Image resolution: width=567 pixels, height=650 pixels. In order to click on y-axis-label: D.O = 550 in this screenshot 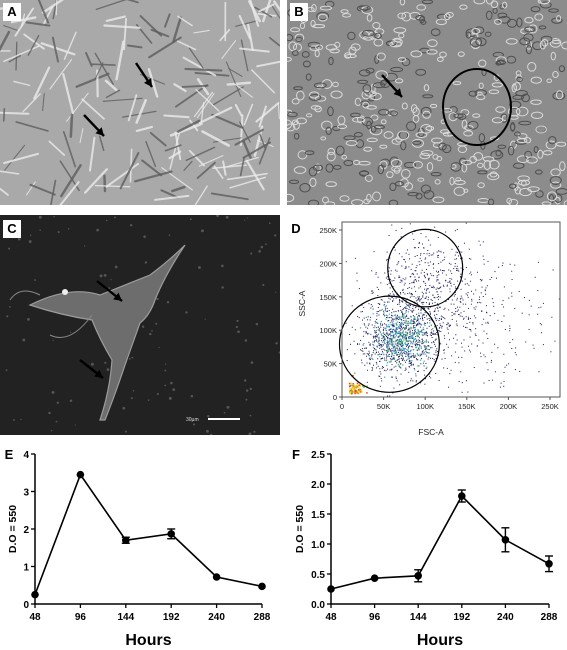, I will do `click(13, 529)`.